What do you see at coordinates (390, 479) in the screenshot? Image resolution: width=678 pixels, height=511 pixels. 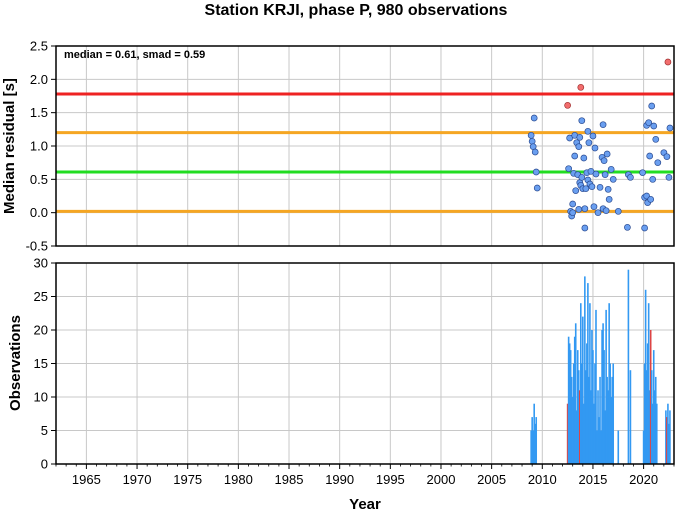 I see `year-x-tick-label: 1995` at bounding box center [390, 479].